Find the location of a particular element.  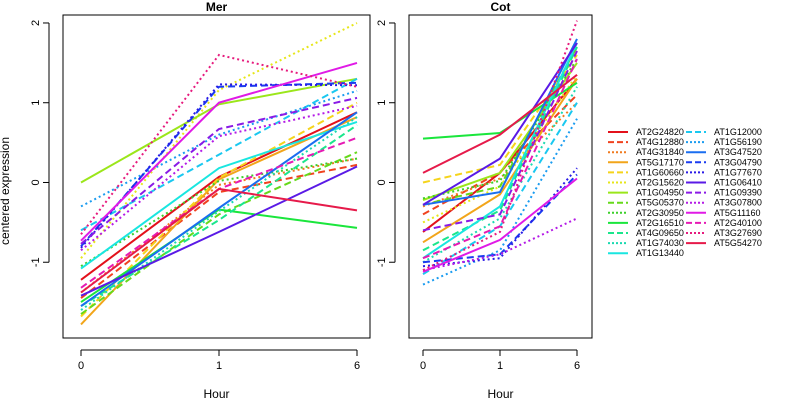

legend-item: AT2G24820 is located at coordinates (646, 132).